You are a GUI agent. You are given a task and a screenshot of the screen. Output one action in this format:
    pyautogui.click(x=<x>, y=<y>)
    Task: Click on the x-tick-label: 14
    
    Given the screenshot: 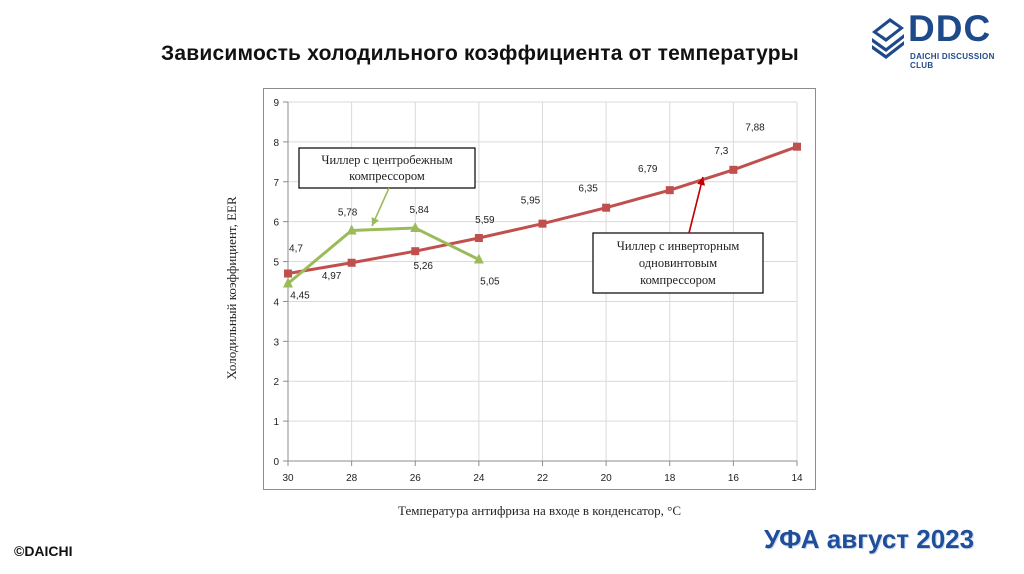 What is the action you would take?
    pyautogui.click(x=797, y=478)
    